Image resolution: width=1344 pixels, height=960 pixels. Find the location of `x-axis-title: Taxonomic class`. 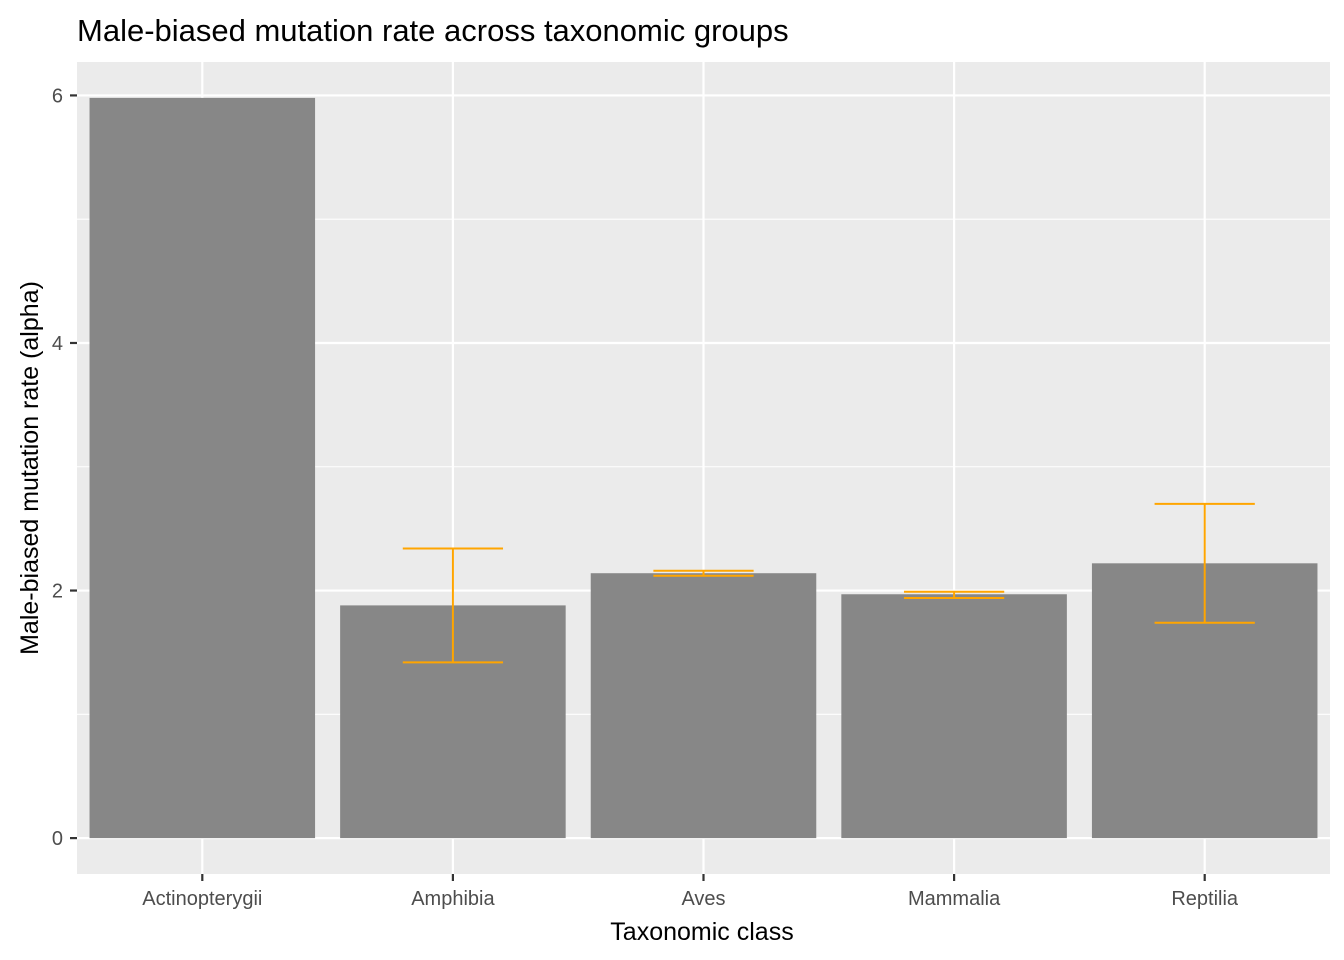

x-axis-title: Taxonomic class is located at coordinates (701, 932).